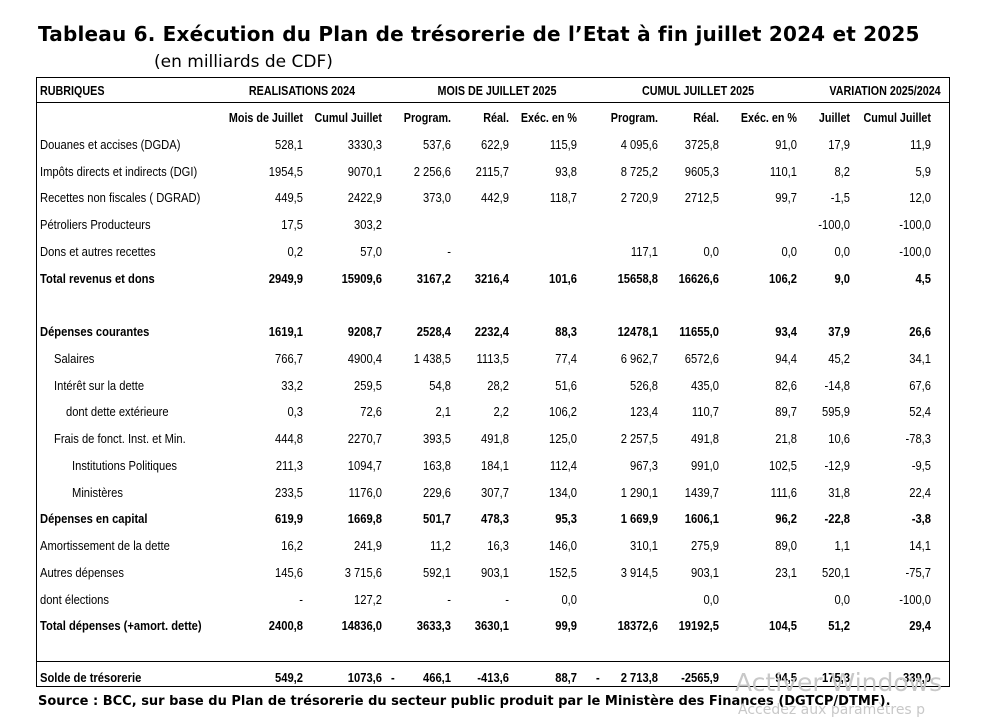 This screenshot has height=718, width=996. Describe the element at coordinates (492, 171) in the screenshot. I see `table-cell: 2115,7` at that location.